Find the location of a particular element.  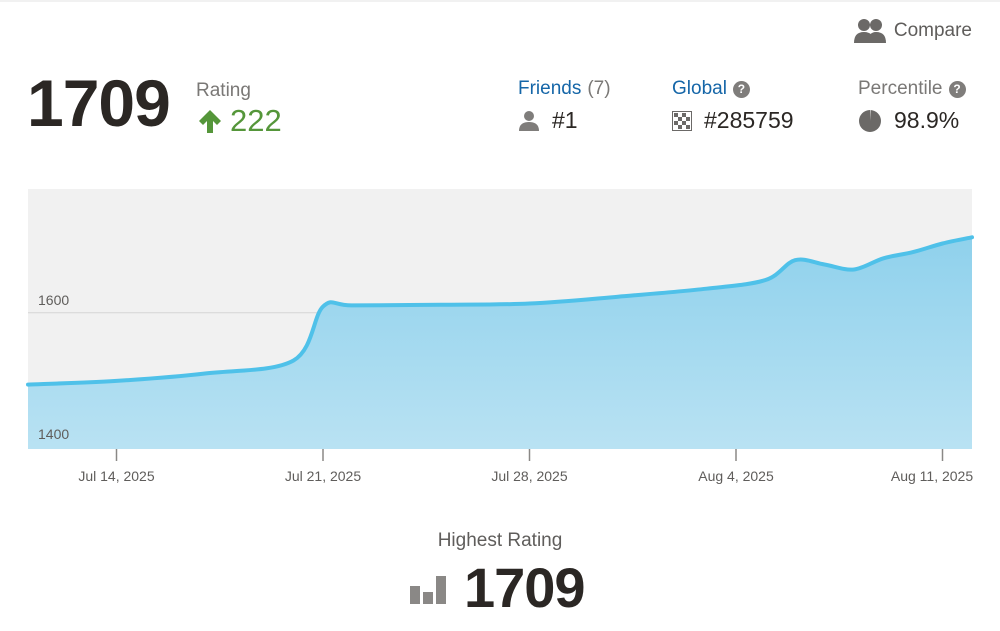

friends-count: (7) is located at coordinates (599, 88).